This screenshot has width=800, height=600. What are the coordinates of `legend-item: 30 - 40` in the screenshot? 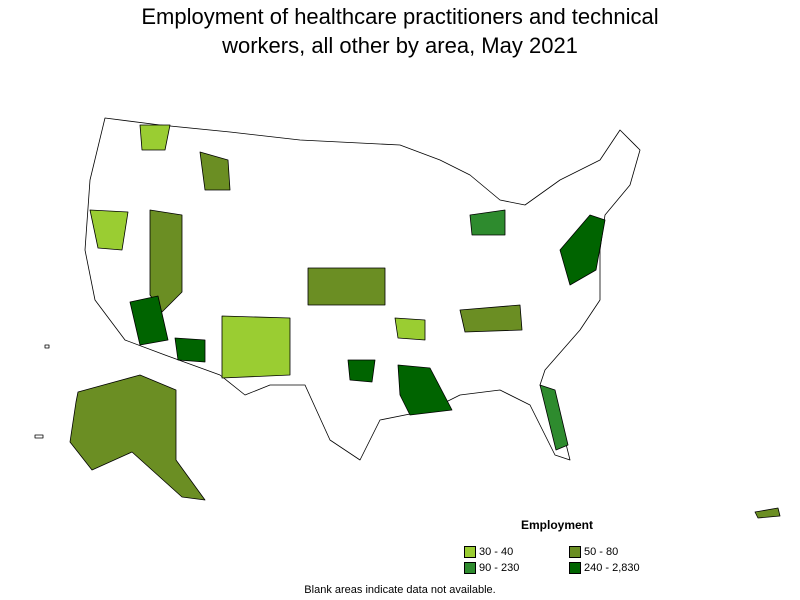 It's located at (488, 552).